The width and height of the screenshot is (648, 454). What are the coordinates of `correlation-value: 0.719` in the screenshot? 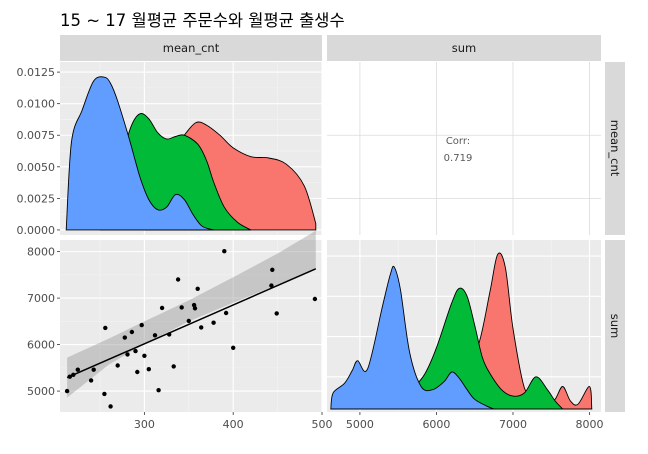 It's located at (458, 158).